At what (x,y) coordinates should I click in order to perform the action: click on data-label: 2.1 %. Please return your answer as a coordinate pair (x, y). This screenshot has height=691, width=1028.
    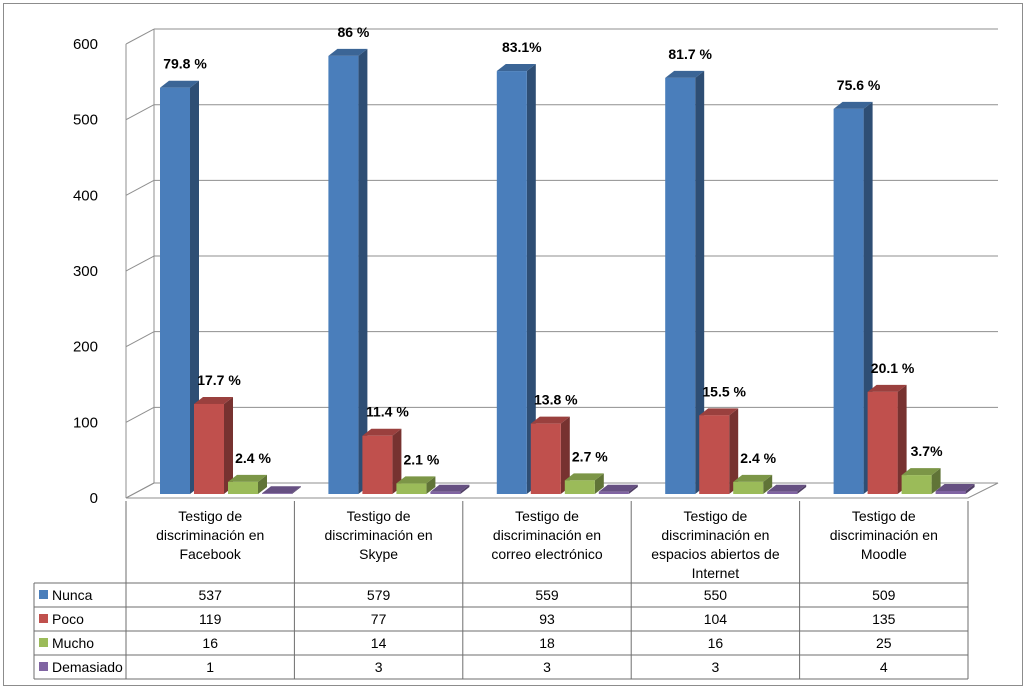
    Looking at the image, I should click on (421, 459).